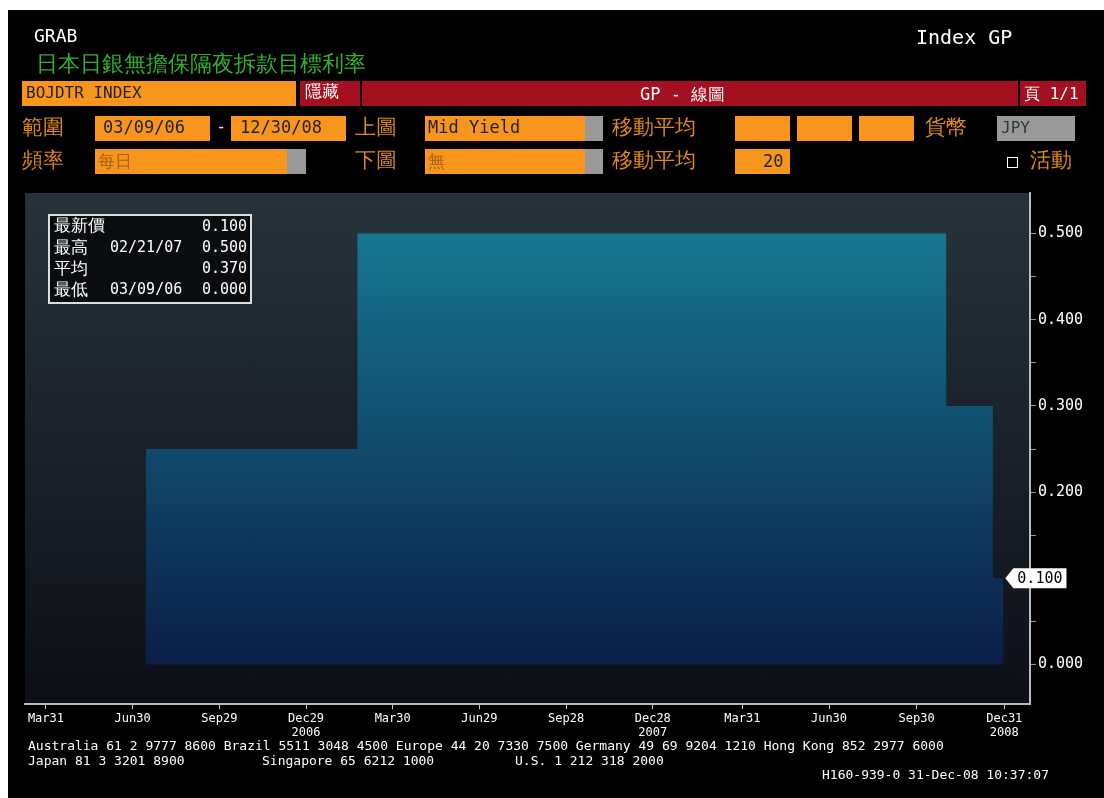 This screenshot has height=798, width=1104. I want to click on text: GRAB, so click(56, 35).